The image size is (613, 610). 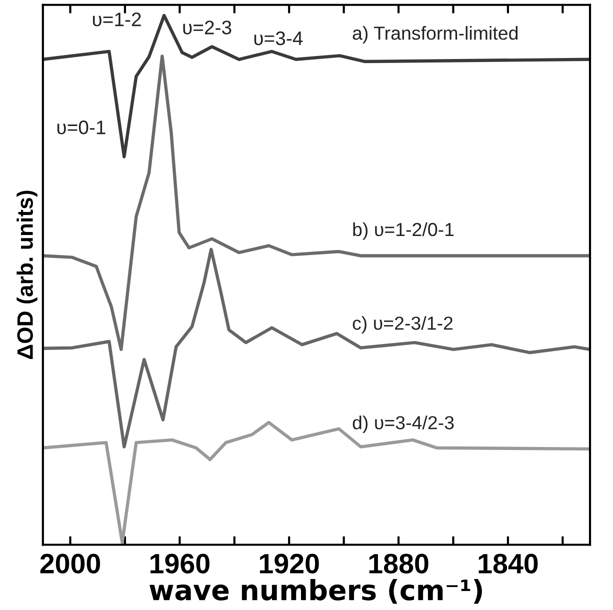 I want to click on x-tick-label: 1840, so click(x=508, y=564).